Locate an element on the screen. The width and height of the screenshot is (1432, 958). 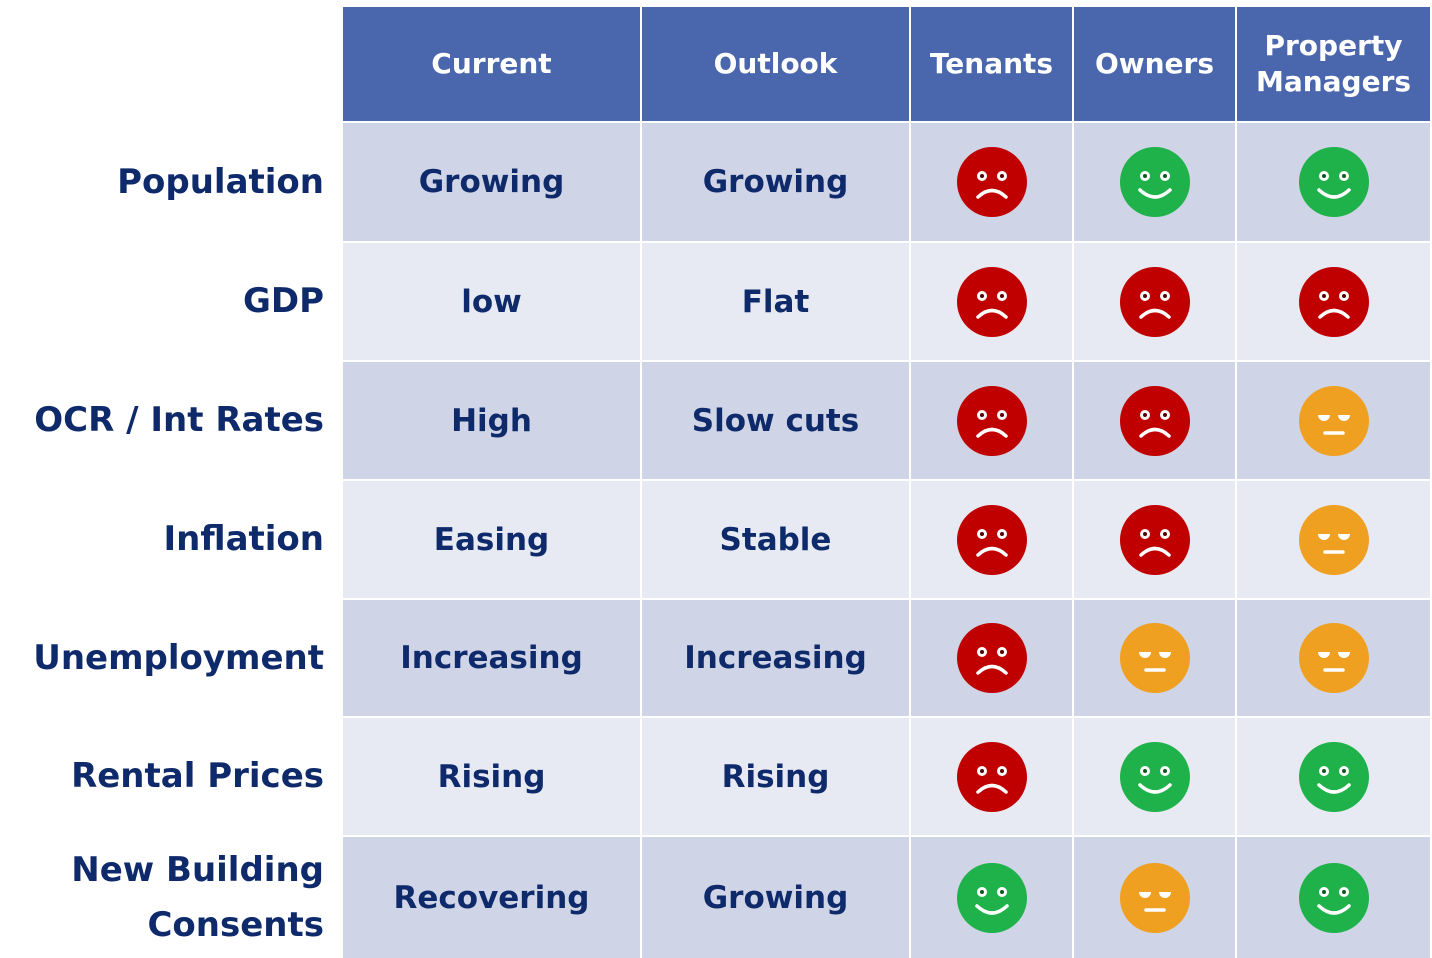
current-cell: Rising is located at coordinates (491, 776).